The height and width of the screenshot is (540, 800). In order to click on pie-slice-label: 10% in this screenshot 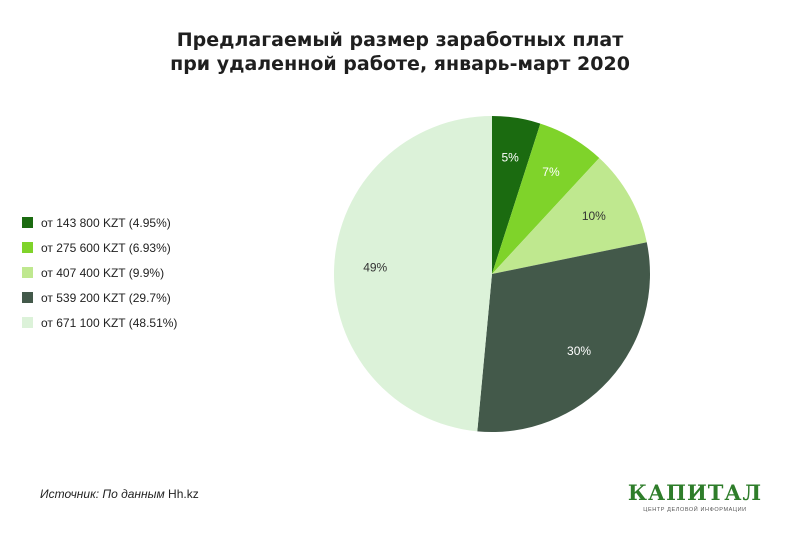, I will do `click(594, 216)`.